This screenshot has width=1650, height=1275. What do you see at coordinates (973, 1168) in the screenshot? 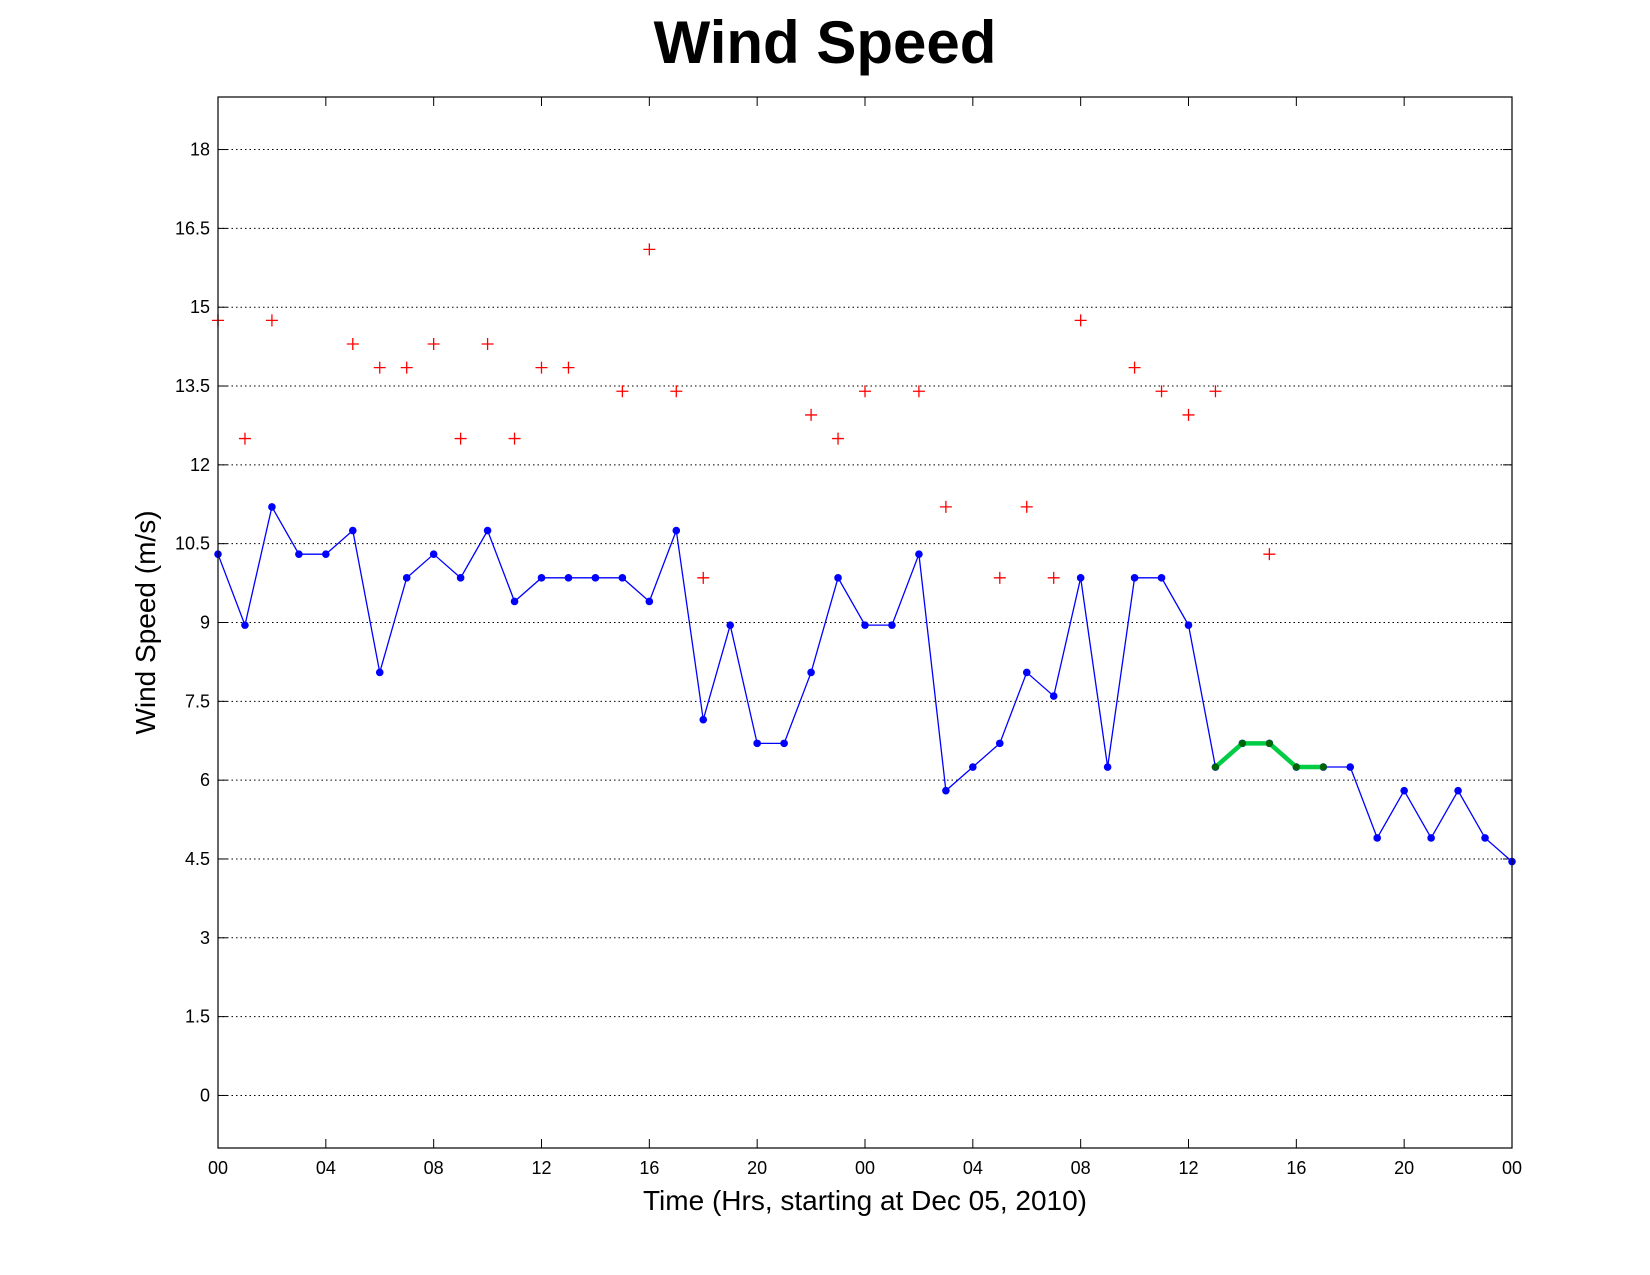
I see `x-tick-label: 04` at bounding box center [973, 1168].